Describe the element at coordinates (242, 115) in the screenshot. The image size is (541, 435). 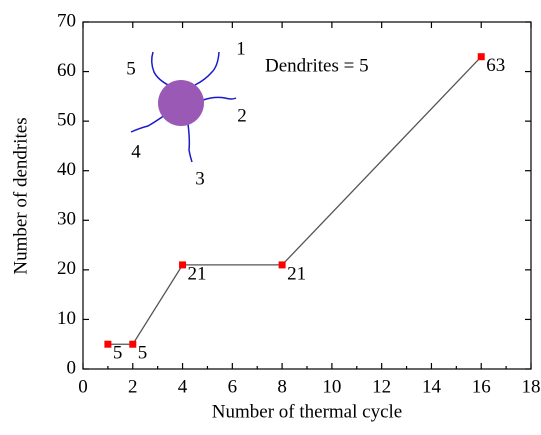
I see `inset-label: 2` at that location.